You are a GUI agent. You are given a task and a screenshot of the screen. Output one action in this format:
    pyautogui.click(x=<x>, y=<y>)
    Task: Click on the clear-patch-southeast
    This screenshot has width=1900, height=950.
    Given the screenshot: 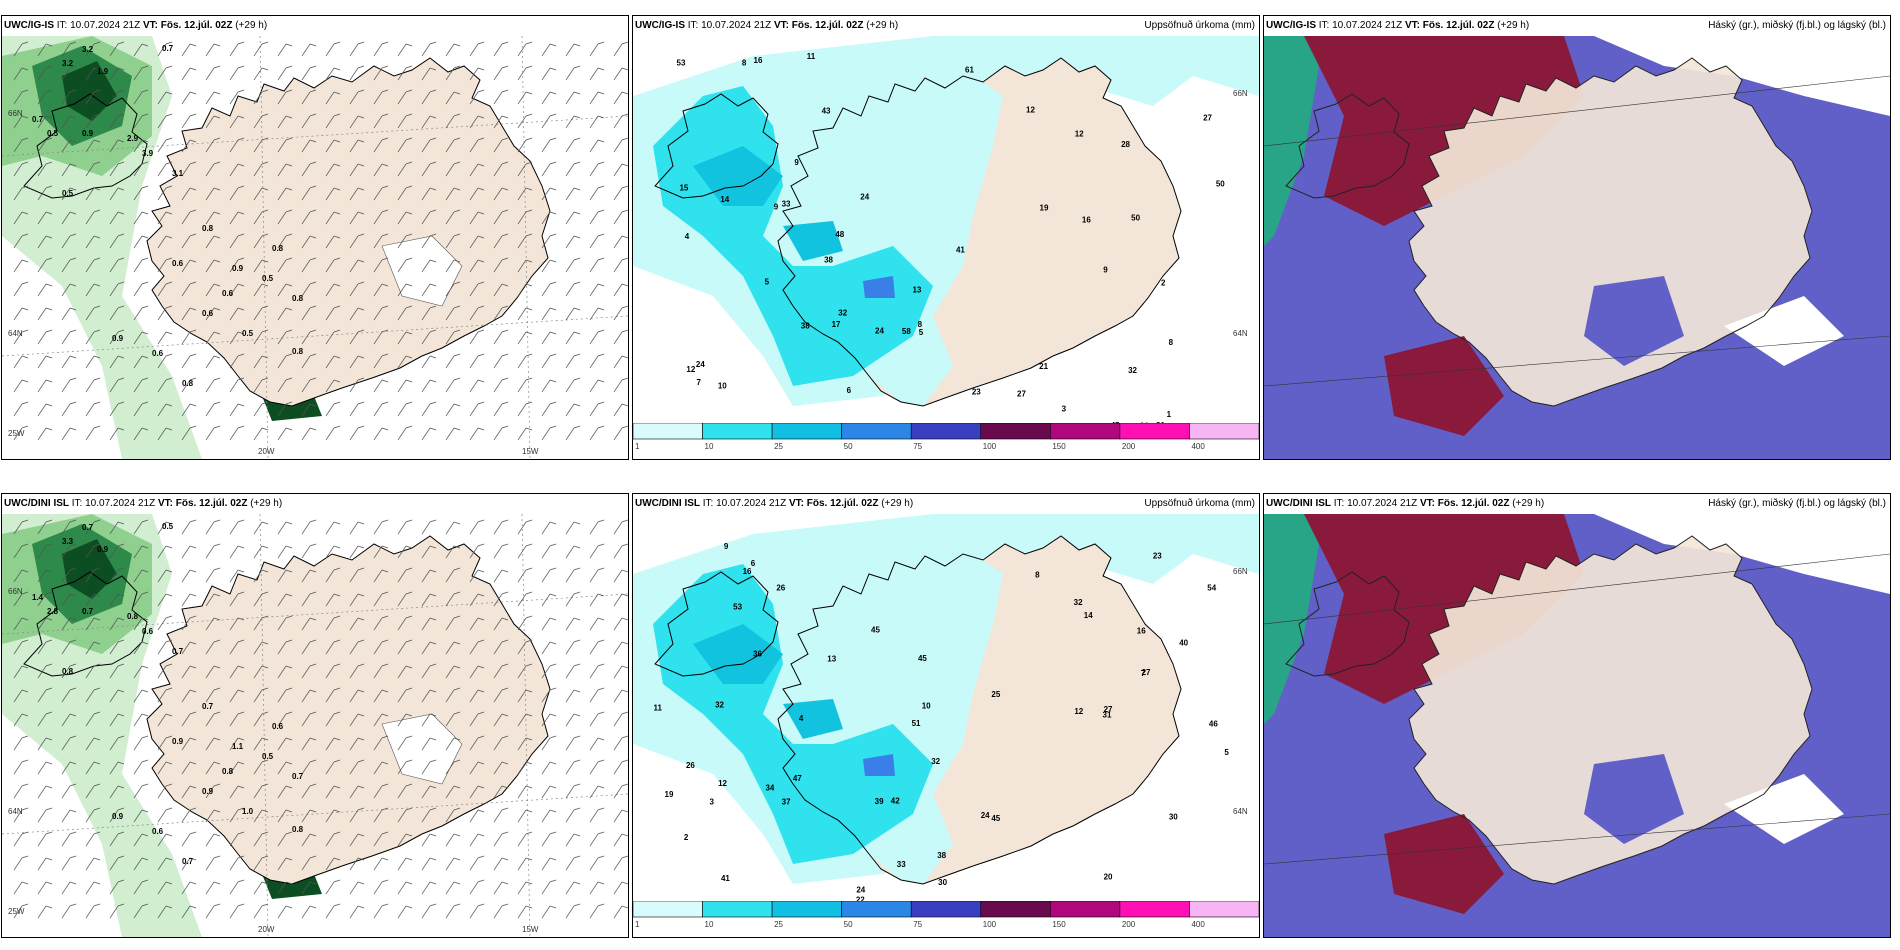 What is the action you would take?
    pyautogui.click(x=1784, y=809)
    